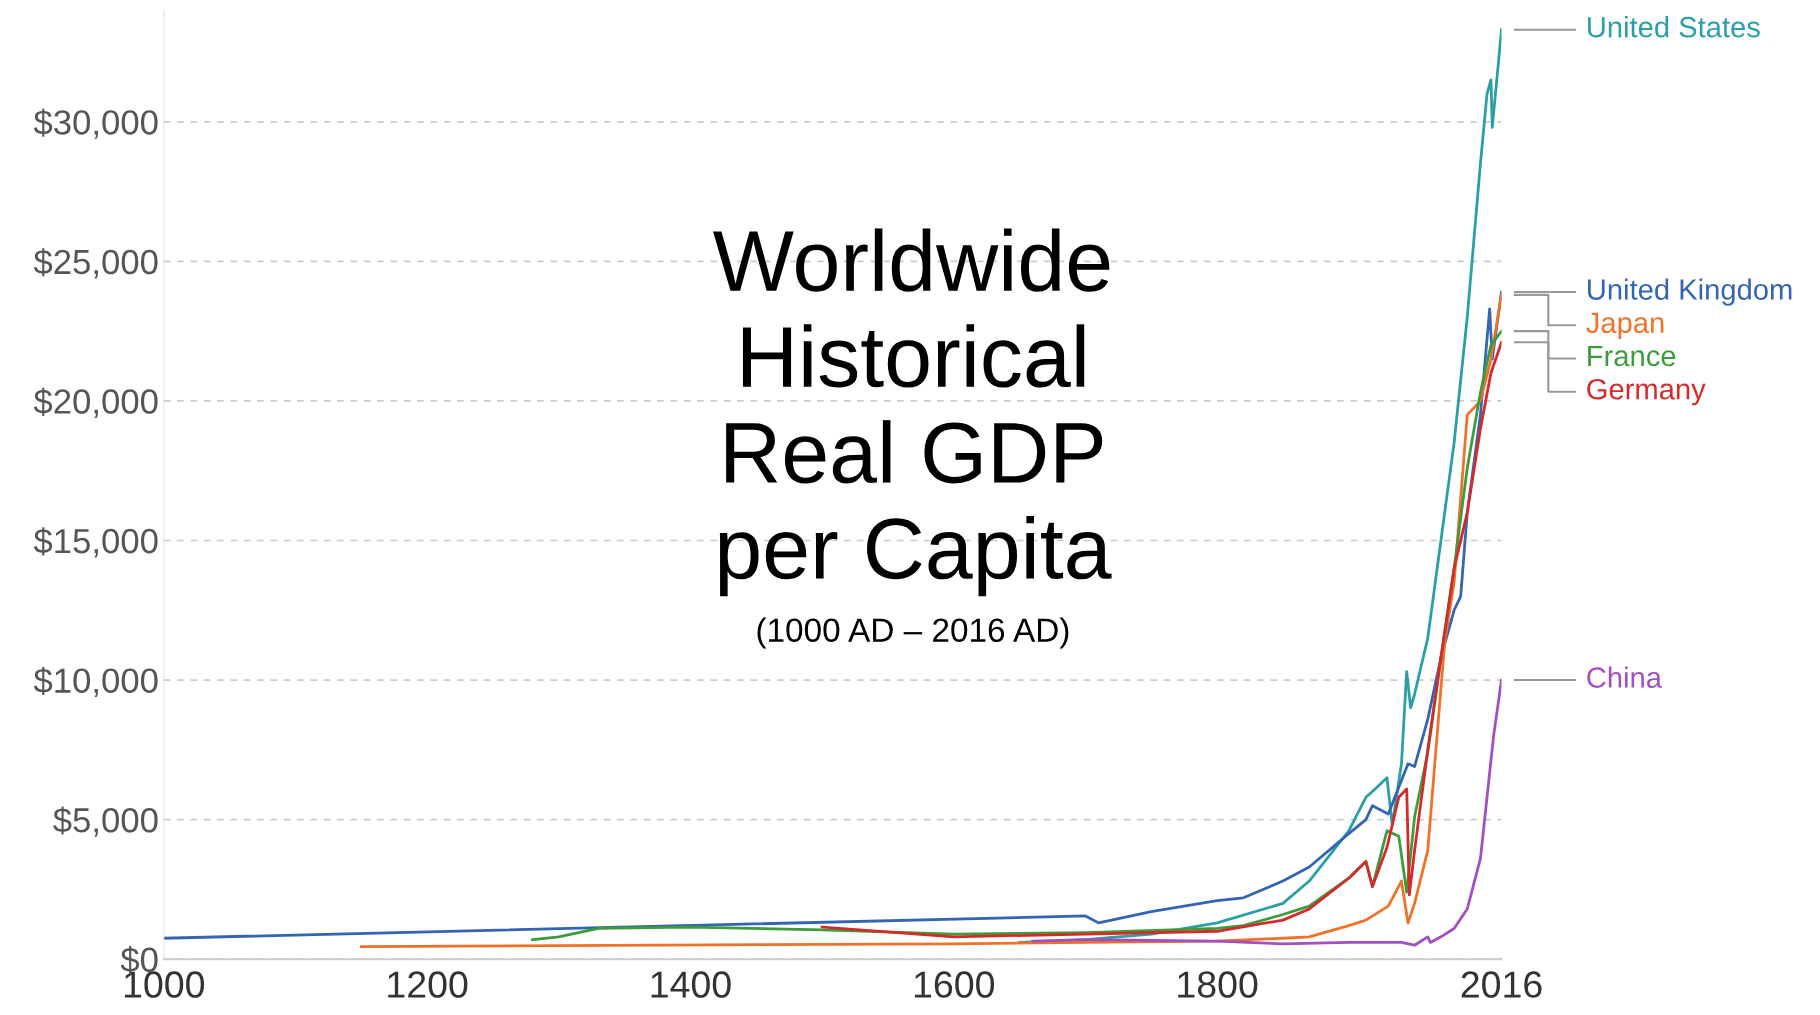 This screenshot has width=1820, height=1015. Describe the element at coordinates (1674, 27) in the screenshot. I see `text: United States` at that location.